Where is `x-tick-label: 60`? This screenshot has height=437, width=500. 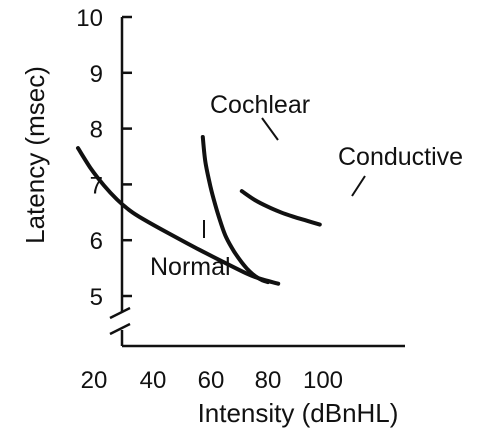
x-tick-label: 60 is located at coordinates (211, 380).